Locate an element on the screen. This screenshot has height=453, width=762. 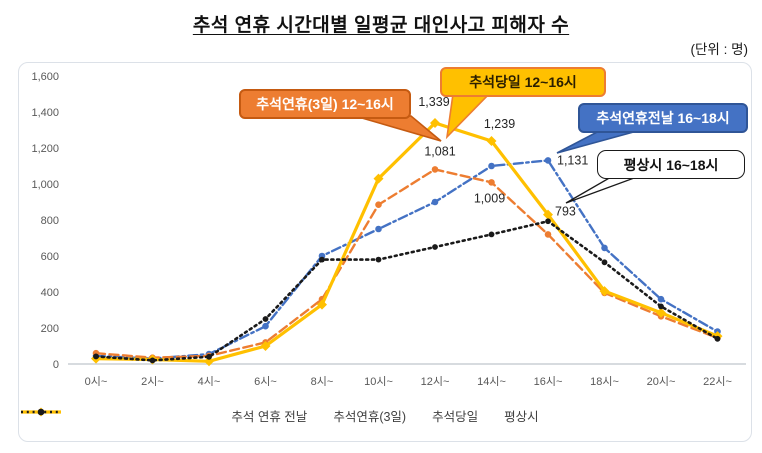
unit-label: (단위 : 명) is located at coordinates (719, 49).